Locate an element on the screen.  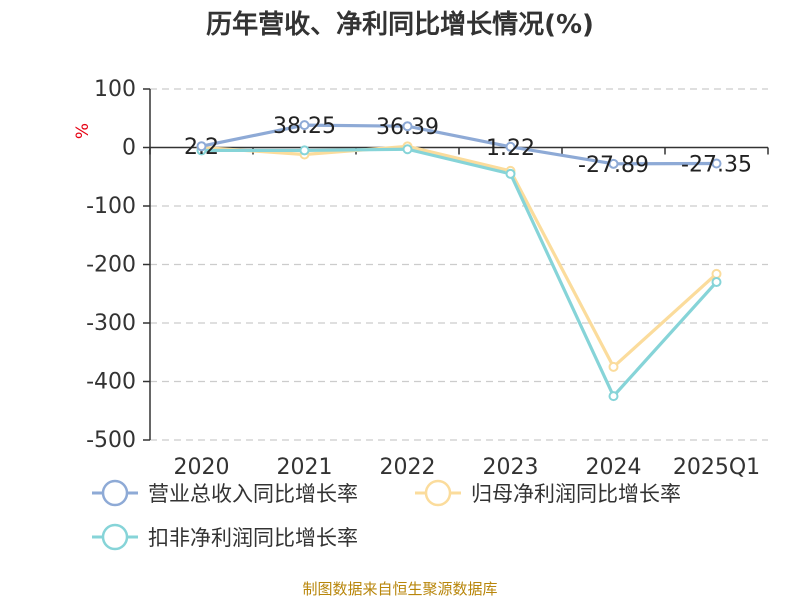
data-label: -27.35 is located at coordinates (716, 164).